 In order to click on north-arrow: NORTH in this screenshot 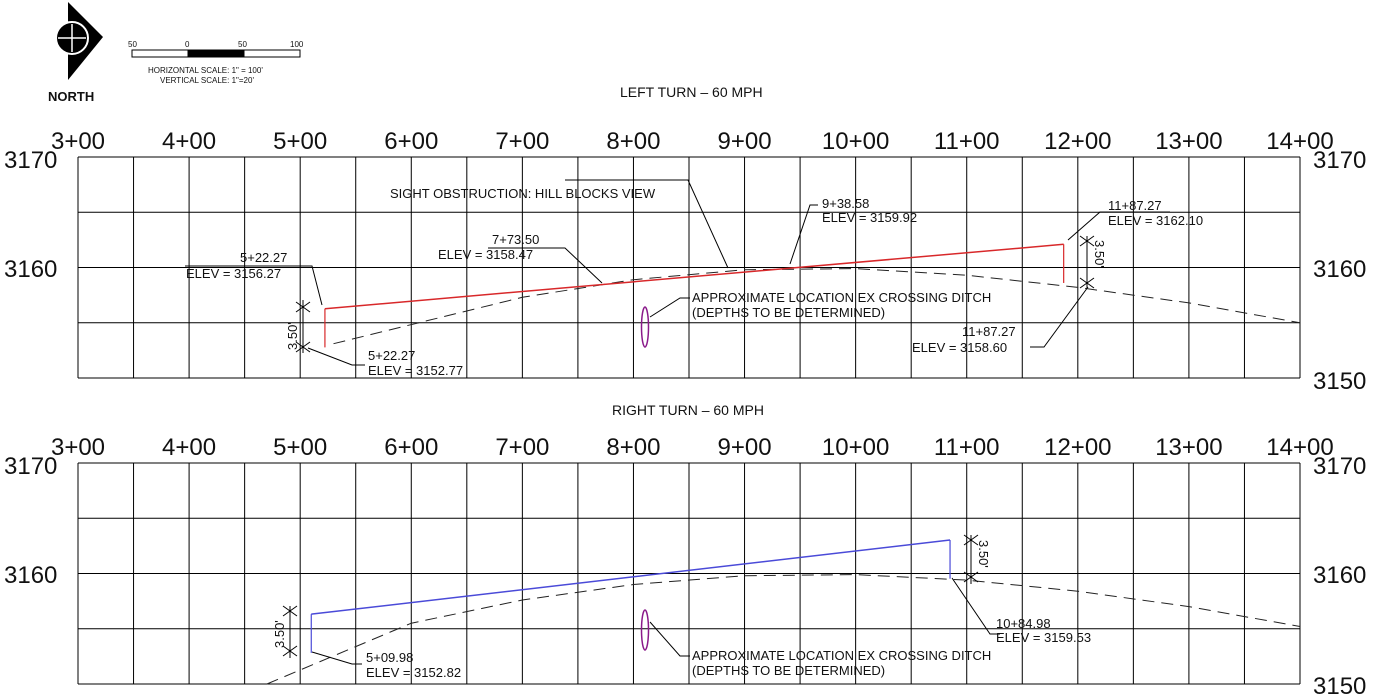, I will do `click(75, 53)`.